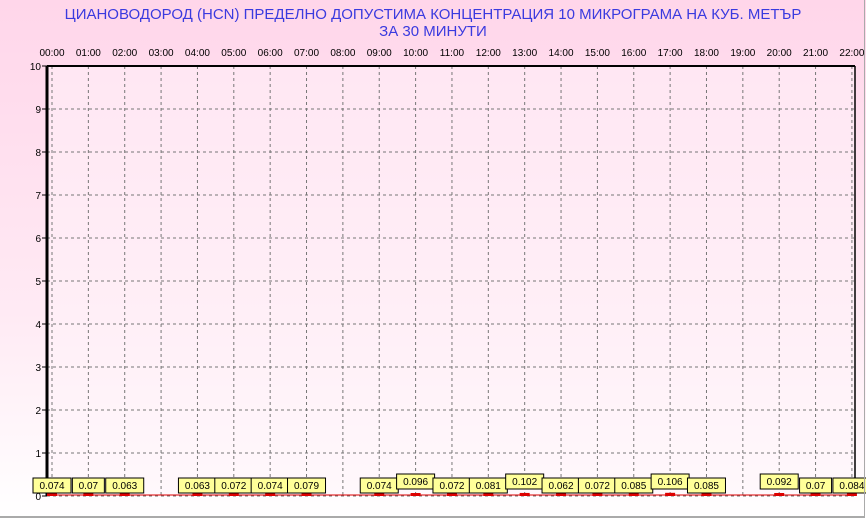  I want to click on y-tick-label: 3, so click(38, 368).